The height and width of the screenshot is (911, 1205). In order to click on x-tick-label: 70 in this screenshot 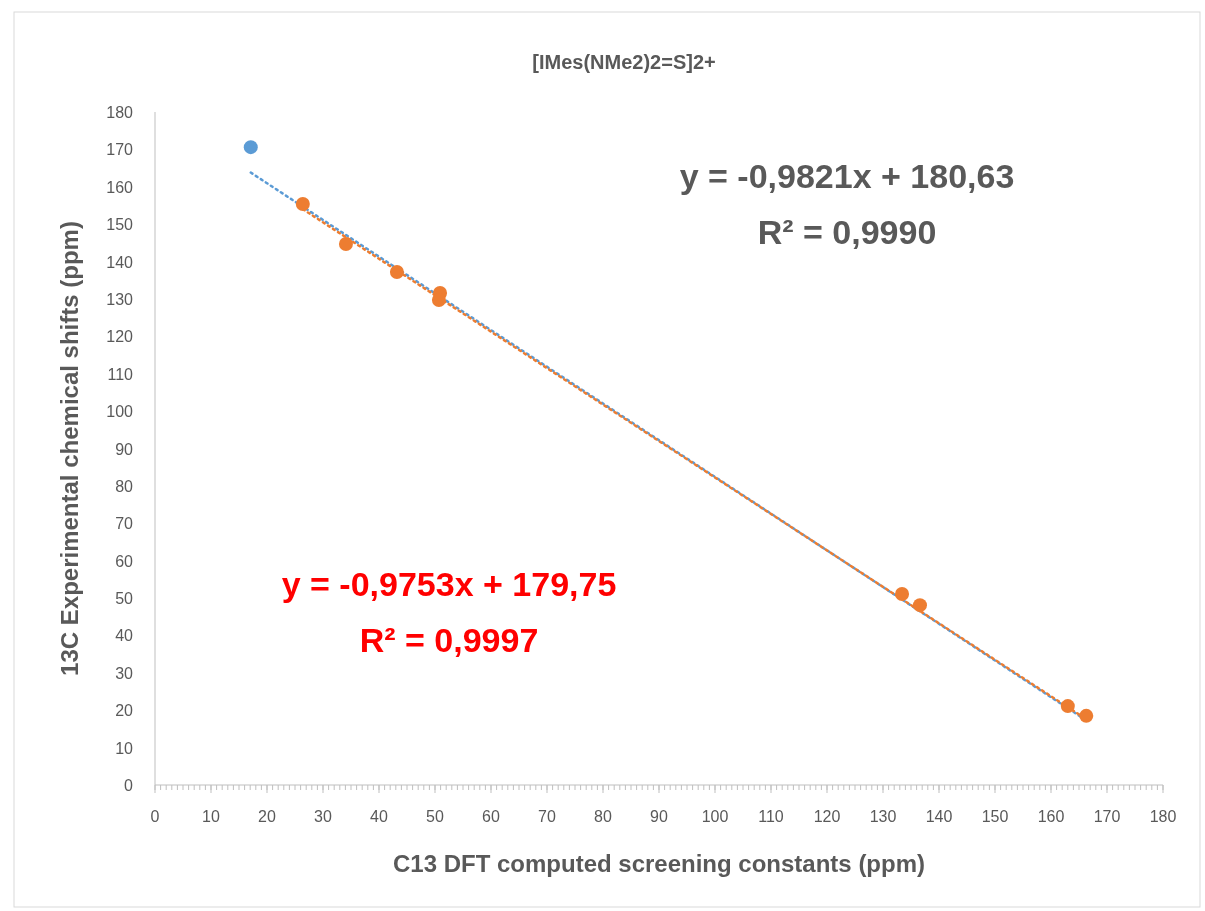, I will do `click(547, 816)`.